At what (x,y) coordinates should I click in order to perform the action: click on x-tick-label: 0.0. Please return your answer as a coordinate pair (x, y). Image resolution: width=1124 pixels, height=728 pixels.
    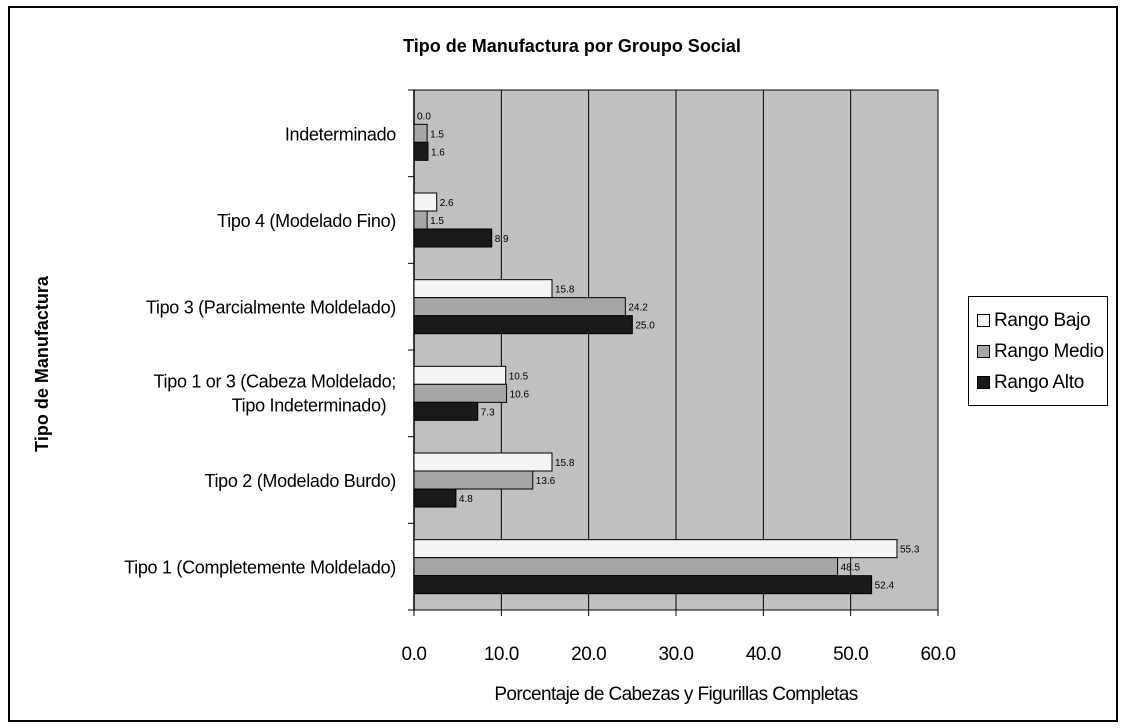
    Looking at the image, I should click on (414, 654).